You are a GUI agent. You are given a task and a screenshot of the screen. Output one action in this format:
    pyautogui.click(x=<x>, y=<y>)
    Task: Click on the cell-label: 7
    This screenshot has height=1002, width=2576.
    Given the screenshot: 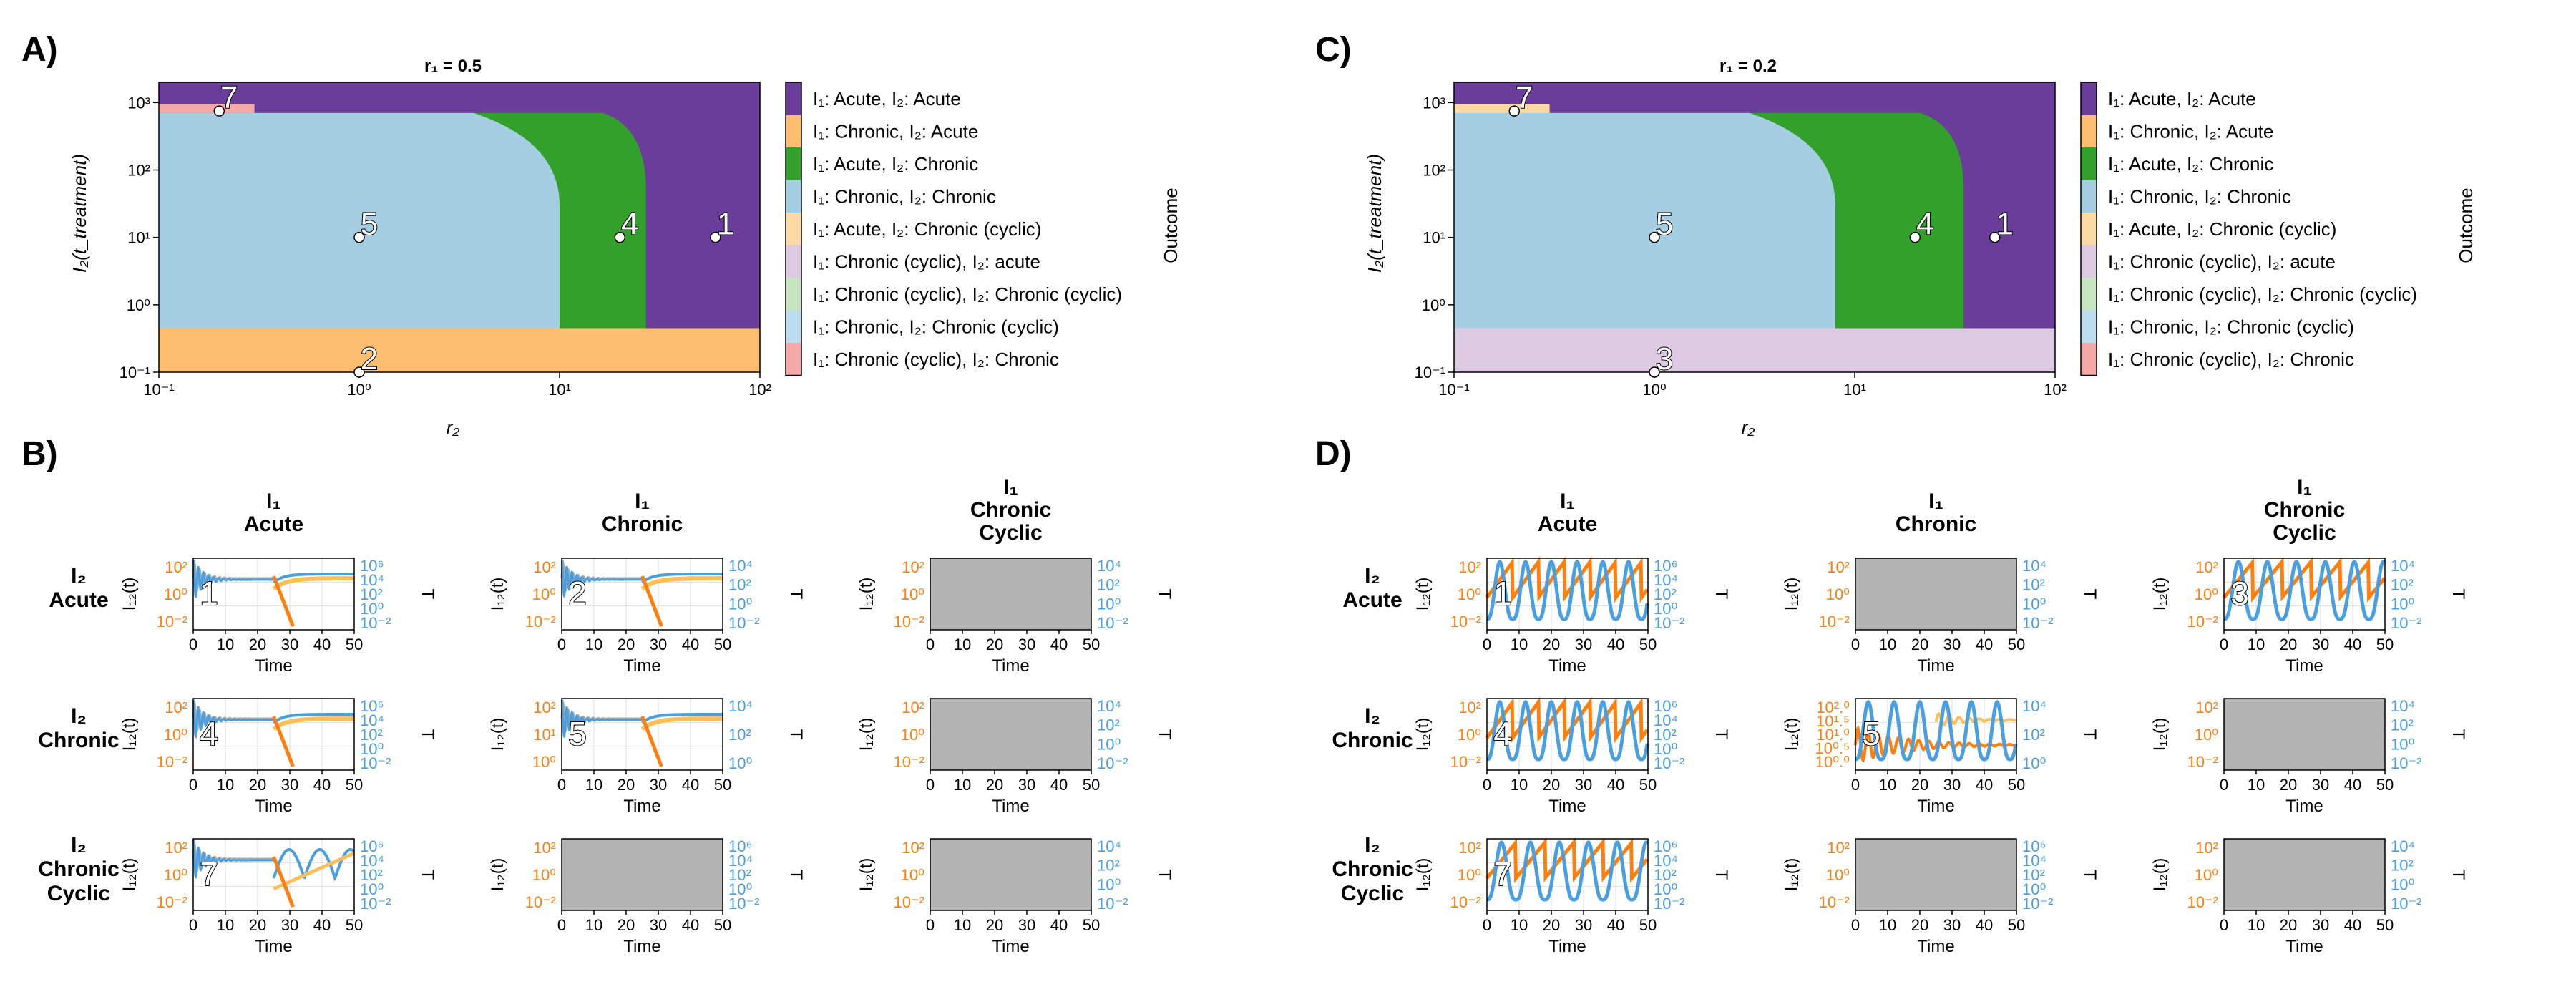 What is the action you would take?
    pyautogui.click(x=1502, y=874)
    